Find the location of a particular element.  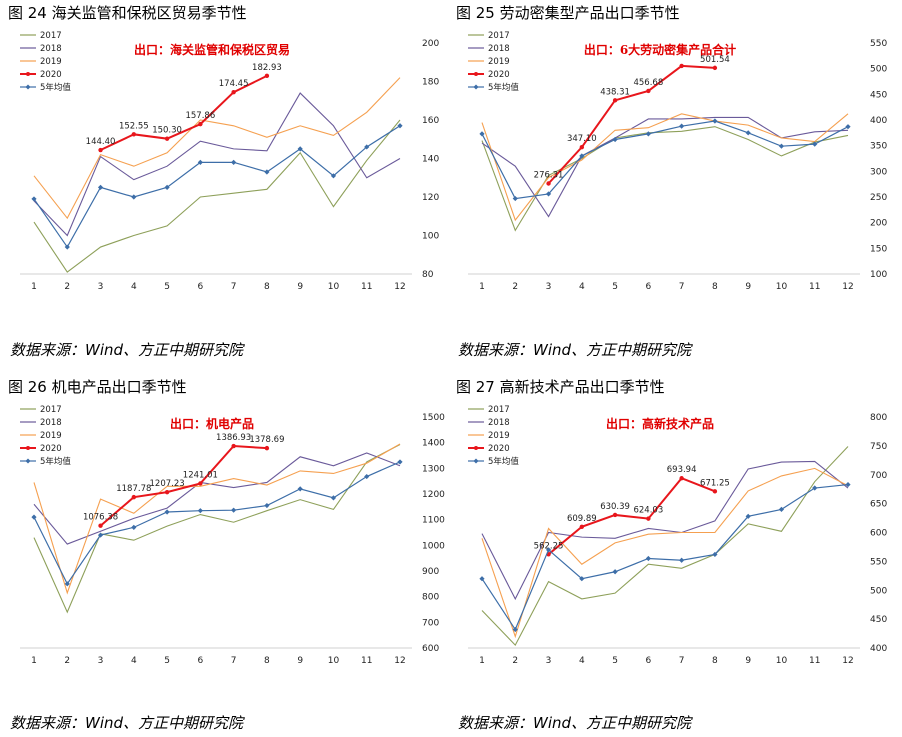

y-tick-label: 500 is located at coordinates (878, 591).